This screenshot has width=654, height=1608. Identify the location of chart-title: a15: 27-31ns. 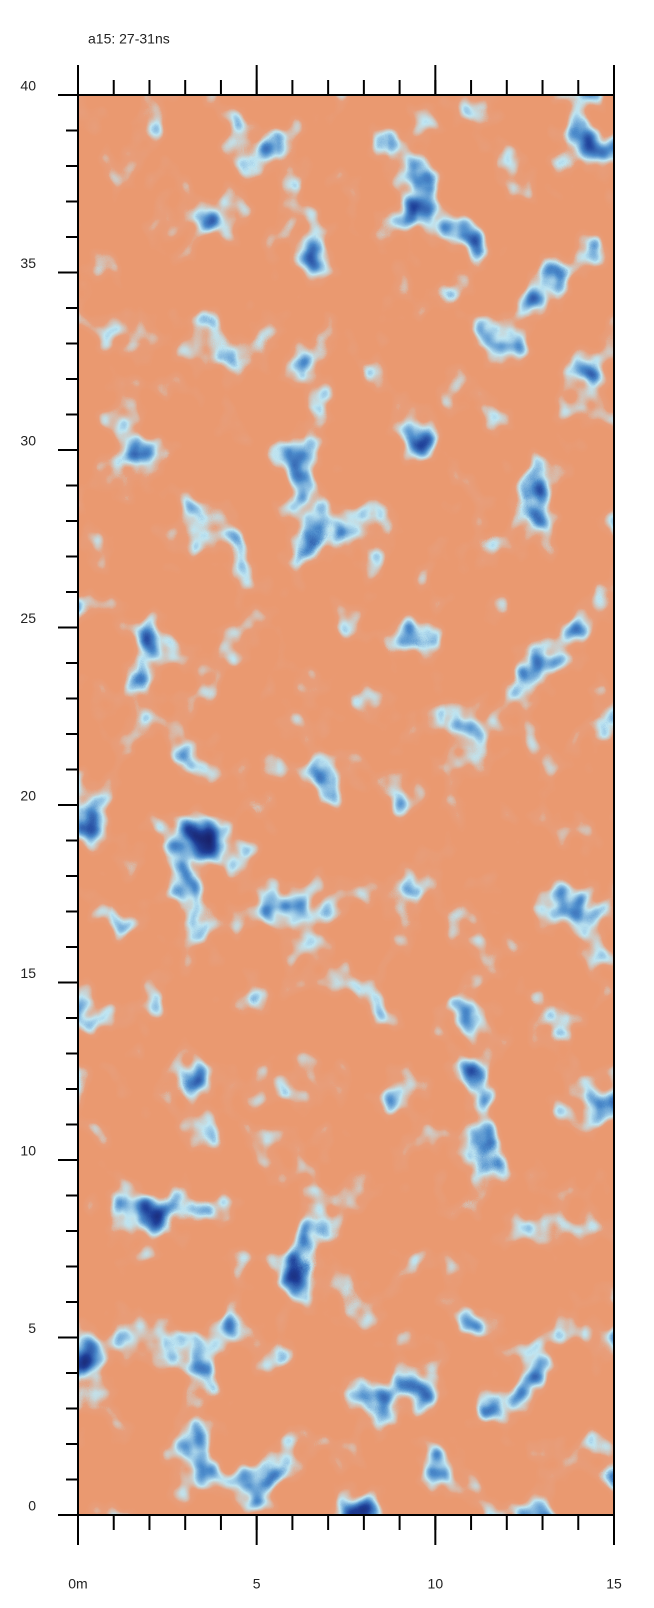
(129, 39).